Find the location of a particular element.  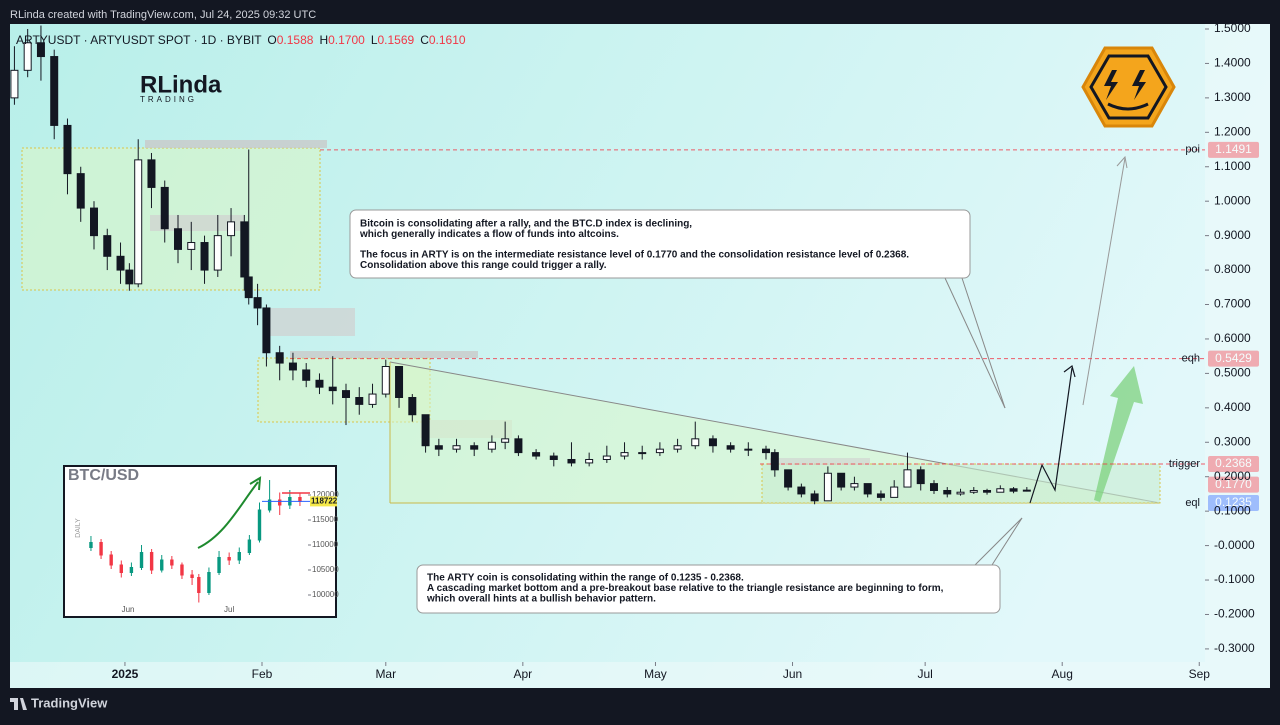

brand-name: RLinda is located at coordinates (181, 84).